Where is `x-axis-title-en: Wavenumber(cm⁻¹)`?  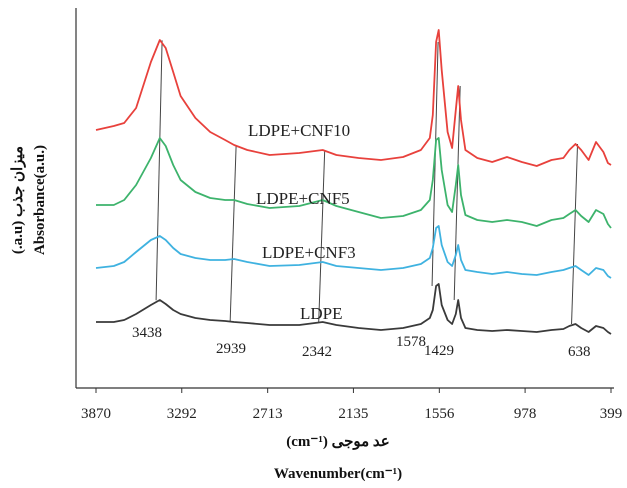
x-axis-title-en: Wavenumber(cm⁻¹) is located at coordinates (338, 474).